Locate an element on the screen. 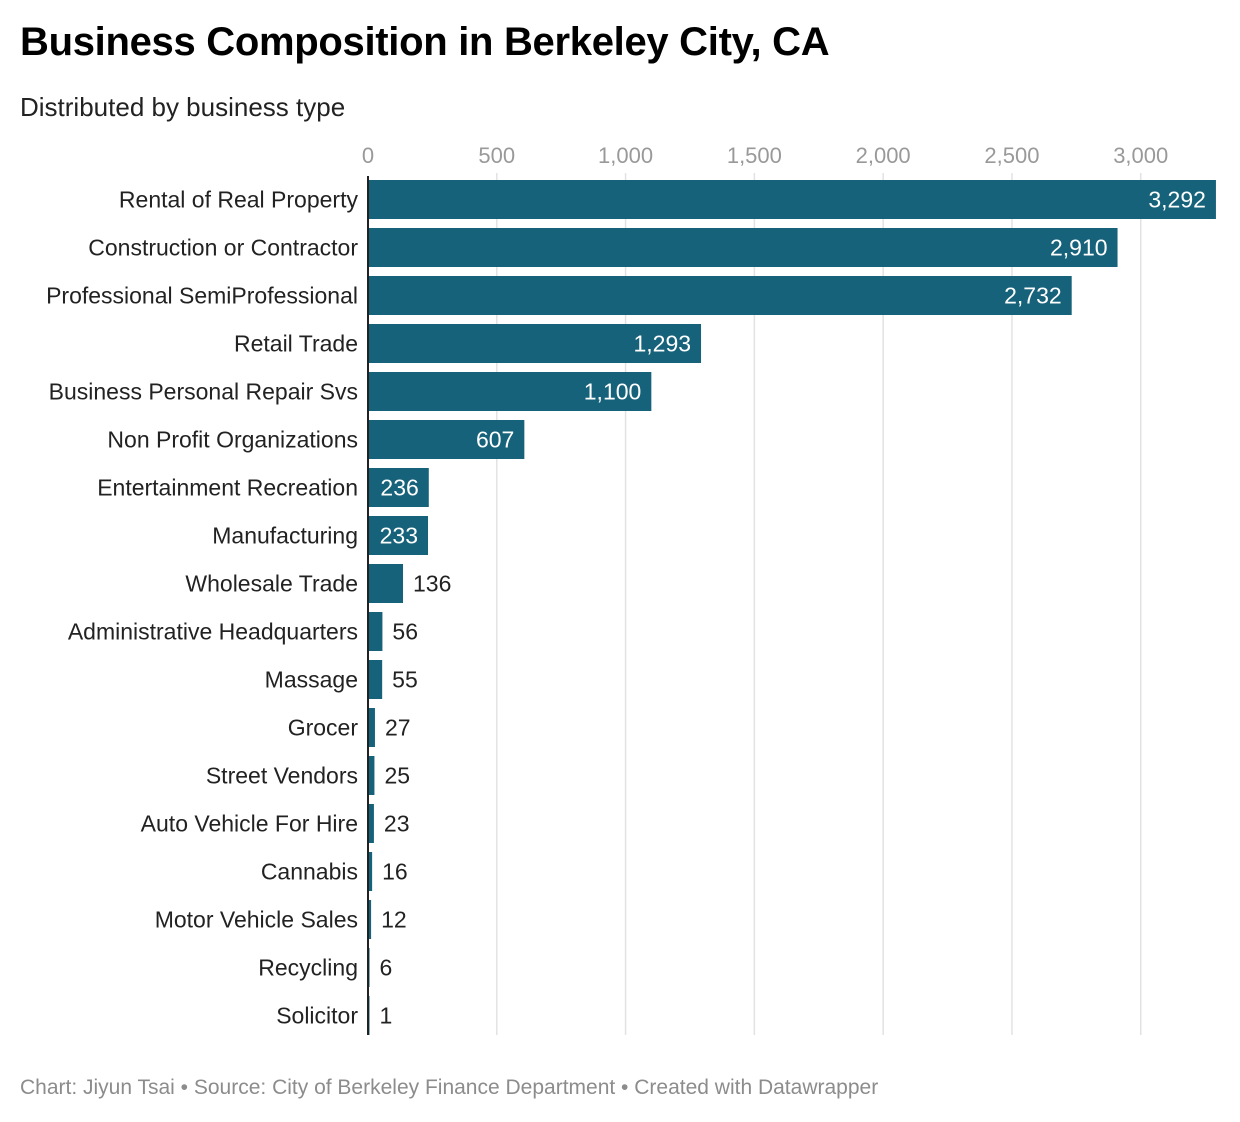 This screenshot has width=1240, height=1122. value-label: 233 is located at coordinates (399, 536).